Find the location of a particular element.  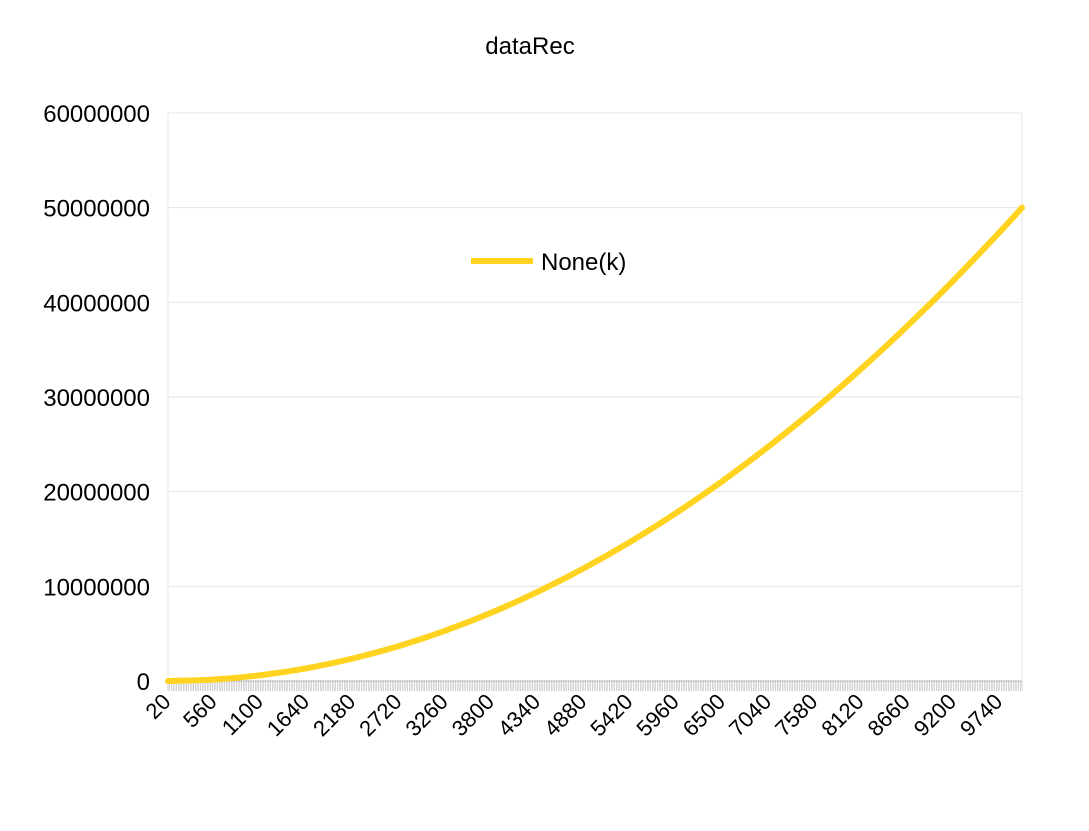

y-tick-label: 0 is located at coordinates (143, 682).